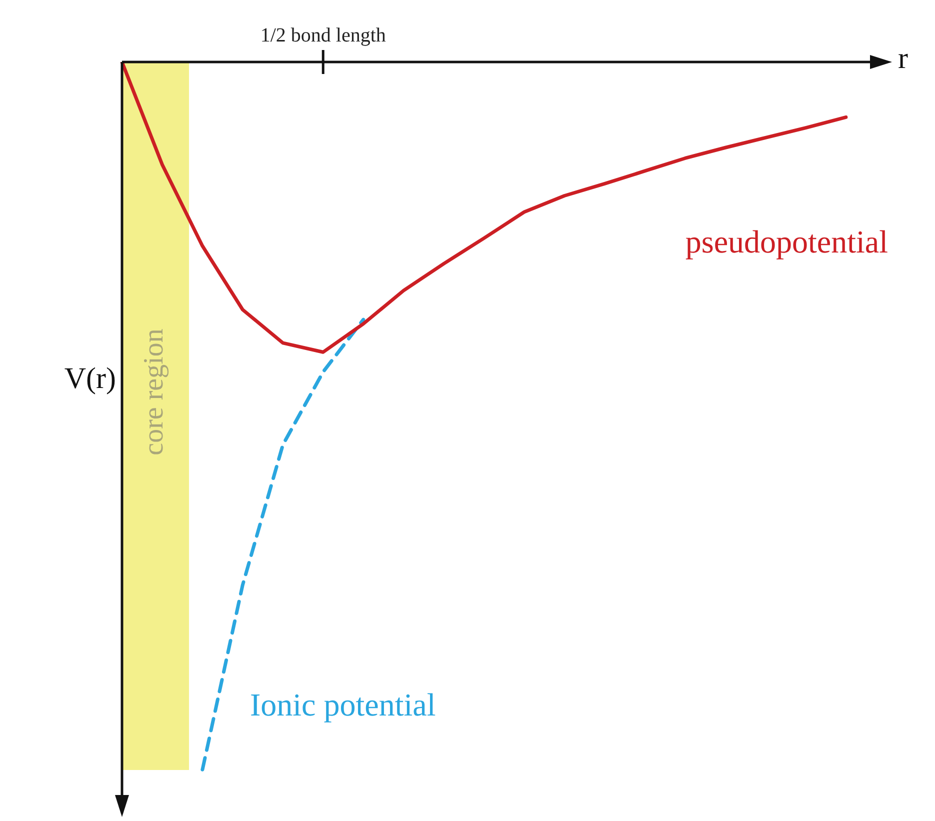 The width and height of the screenshot is (935, 821). I want to click on y-axis-title: V(r), so click(90, 378).